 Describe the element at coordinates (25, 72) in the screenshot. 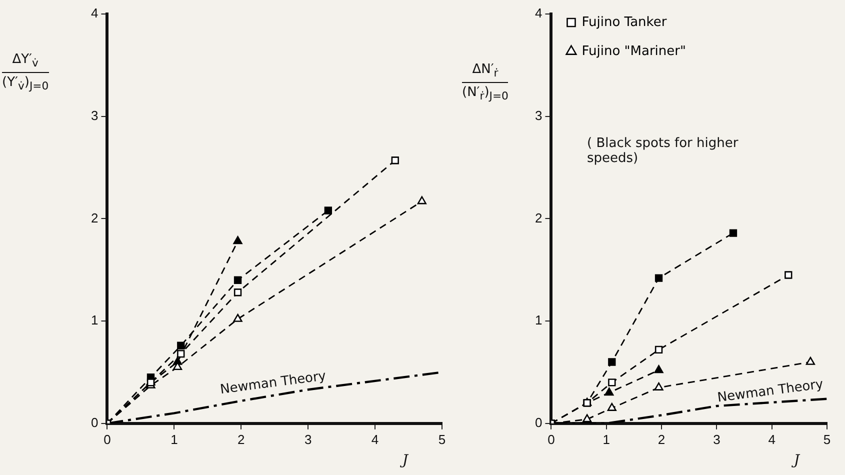

I see `text: ΔY′$_{v̇}$ (Y′$_{v̇}$)$_{J=0}$` at that location.